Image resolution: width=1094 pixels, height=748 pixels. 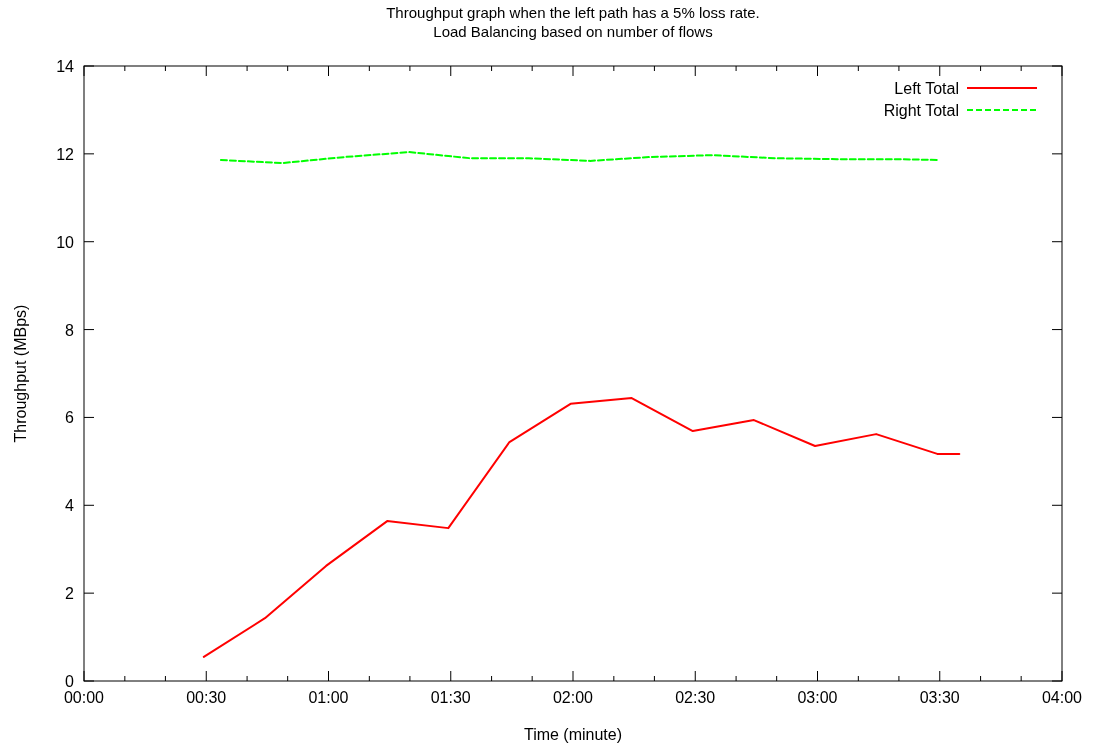 I want to click on x-tick-label: 01:30, so click(x=450, y=697).